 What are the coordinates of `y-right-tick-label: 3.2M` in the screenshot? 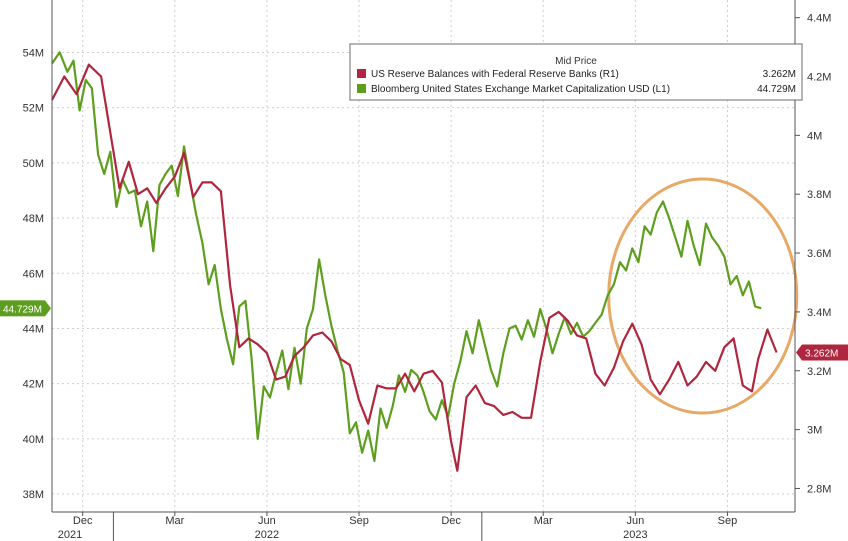 It's located at (819, 372).